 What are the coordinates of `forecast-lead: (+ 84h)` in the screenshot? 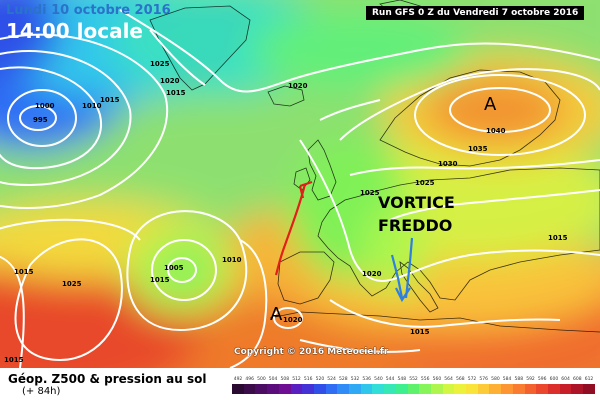 It's located at (41, 391).